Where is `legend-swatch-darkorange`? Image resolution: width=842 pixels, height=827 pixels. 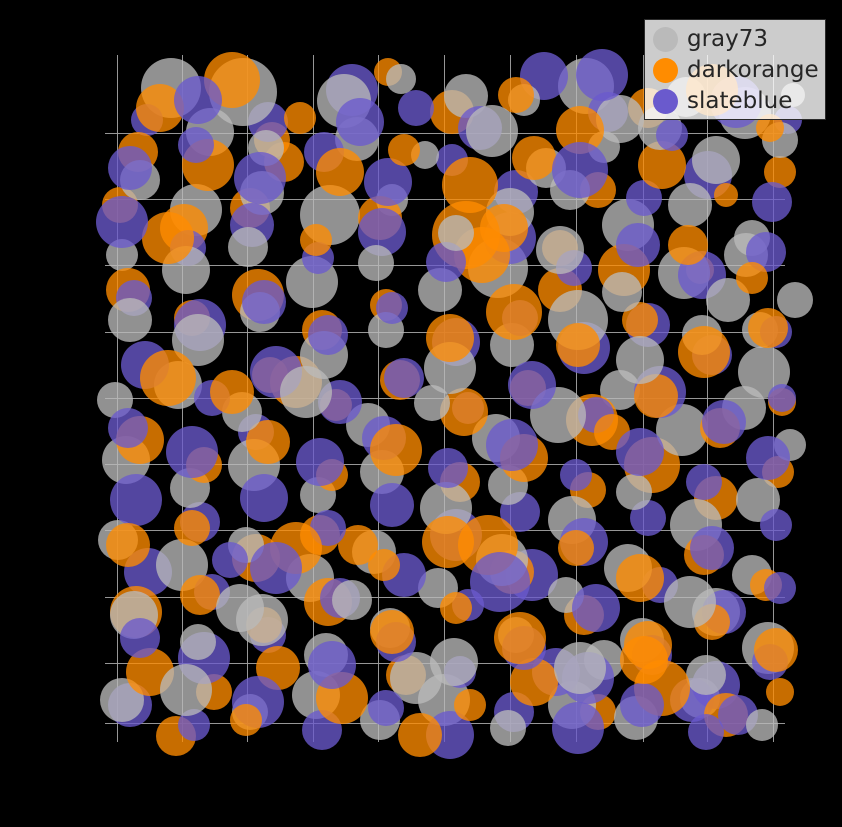 legend-swatch-darkorange is located at coordinates (665, 70).